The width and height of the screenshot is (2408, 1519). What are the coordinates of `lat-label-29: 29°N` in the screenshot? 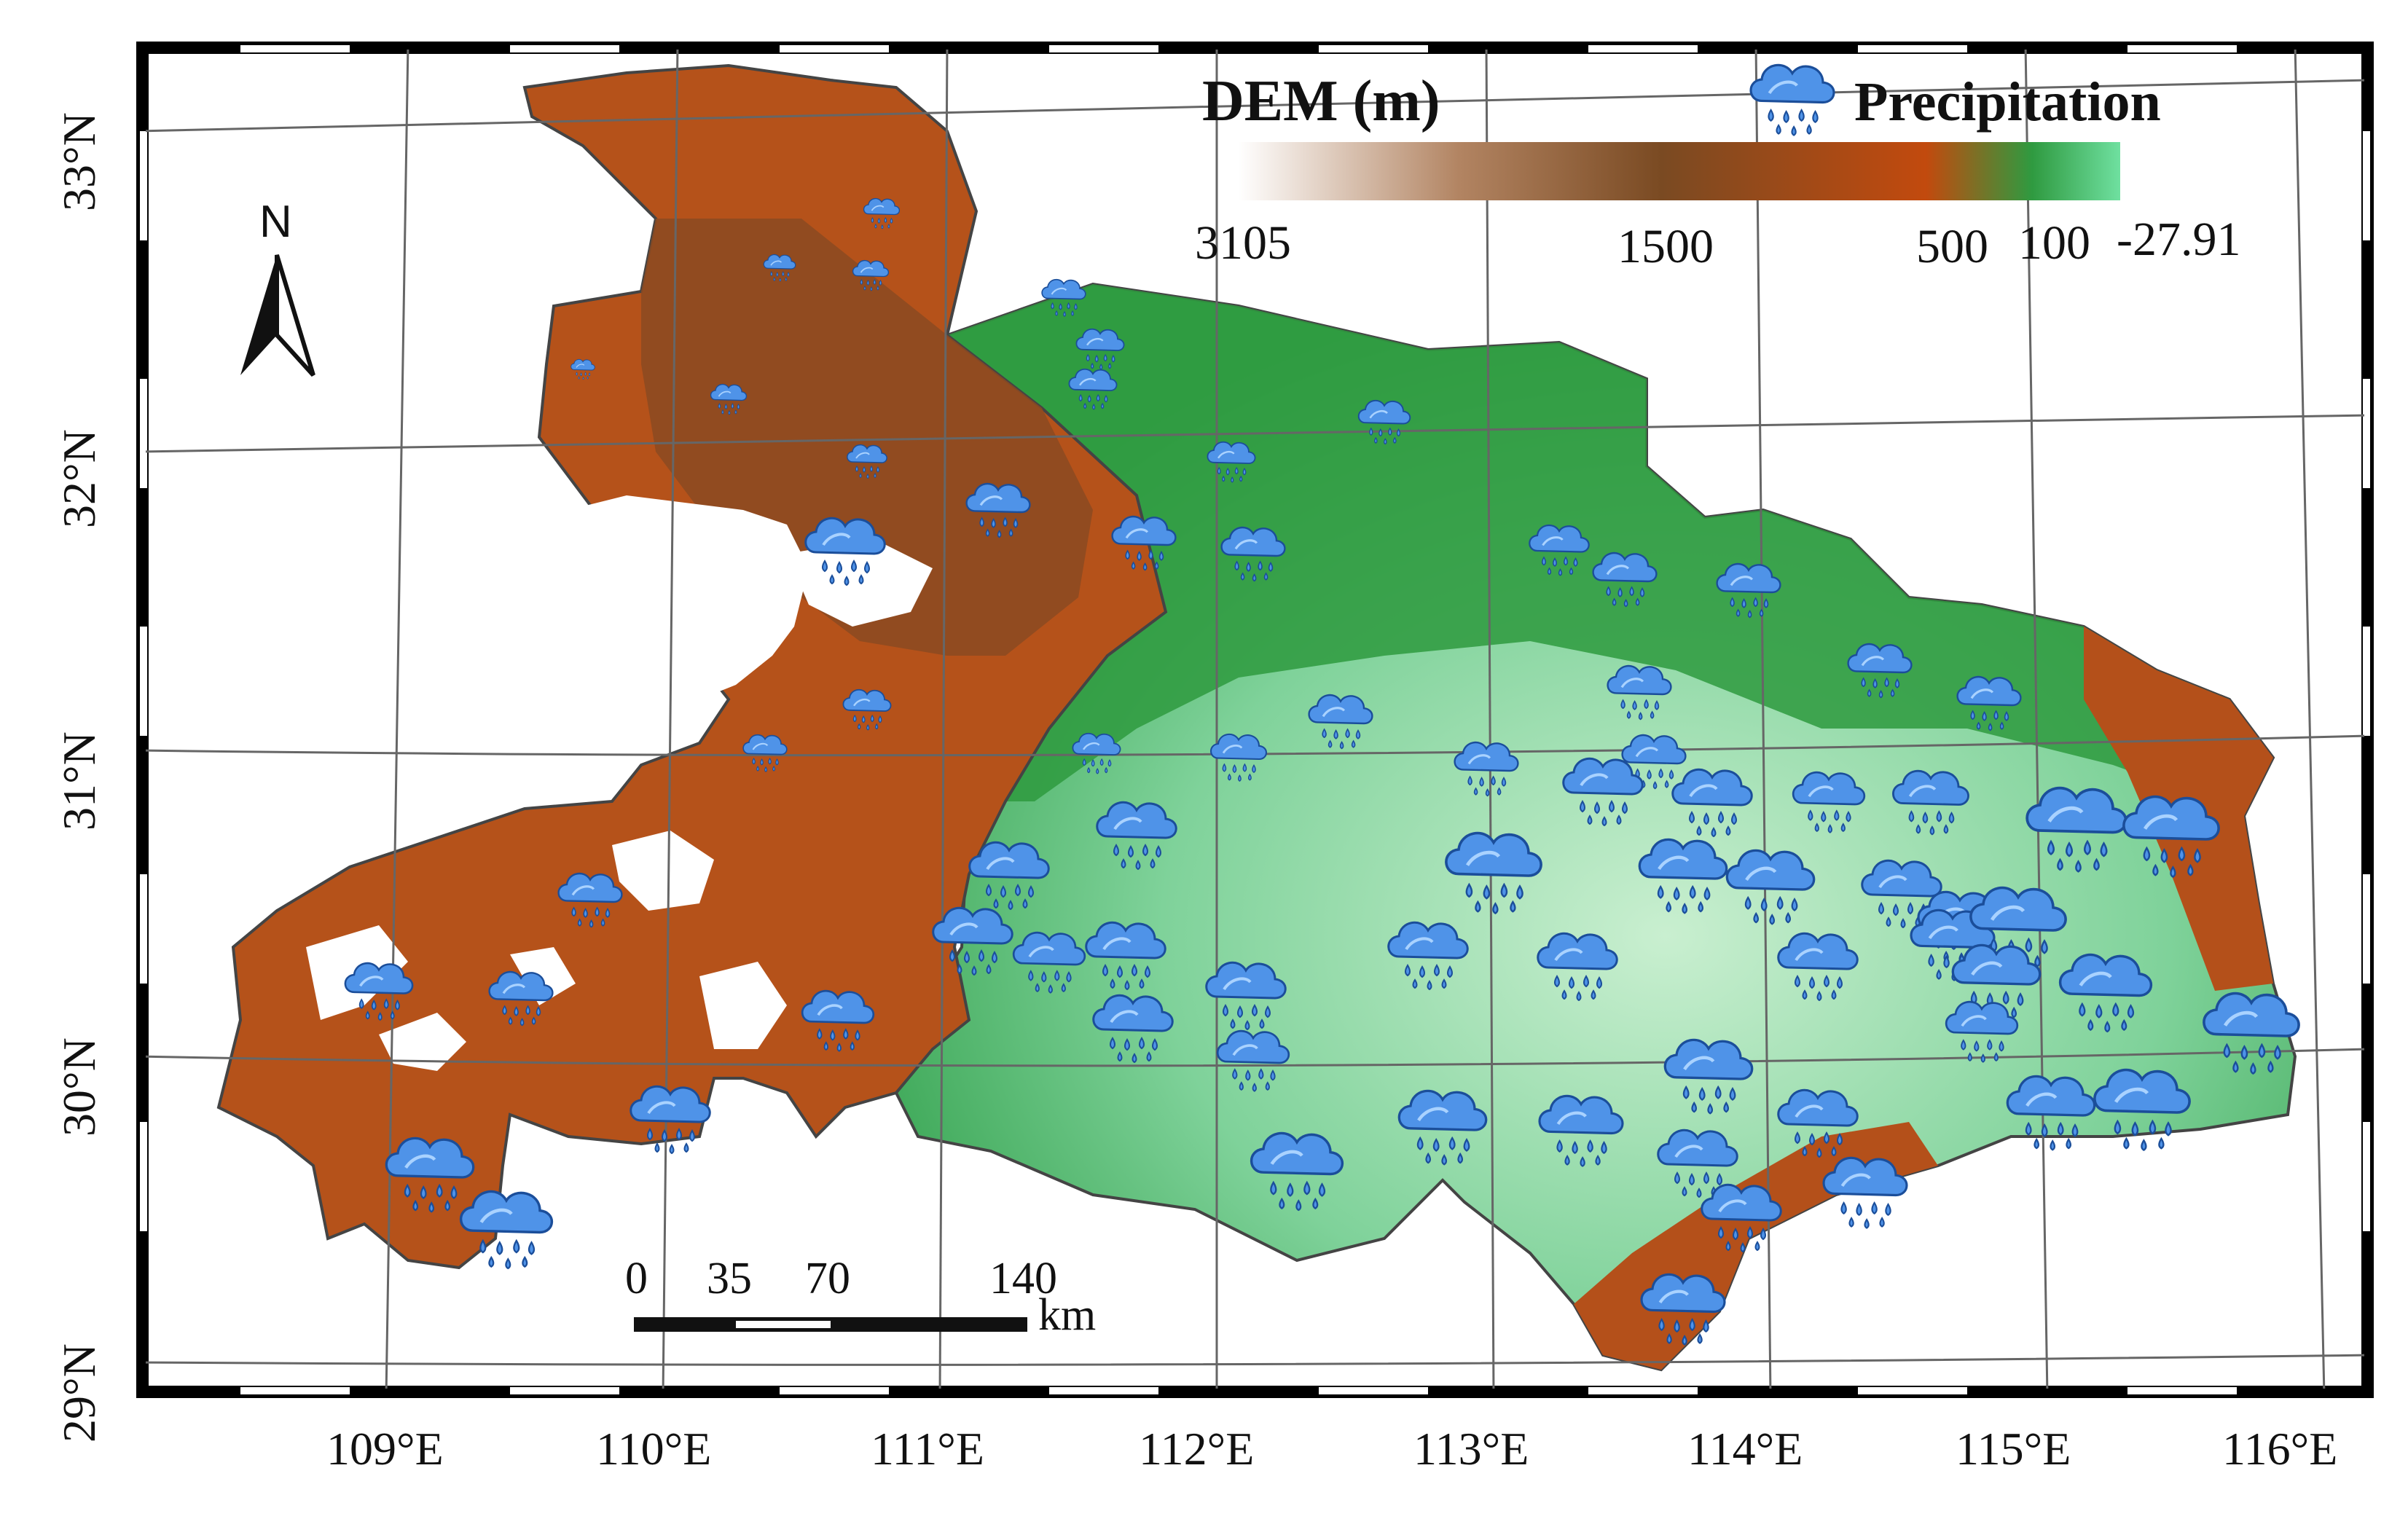 It's located at (79, 1393).